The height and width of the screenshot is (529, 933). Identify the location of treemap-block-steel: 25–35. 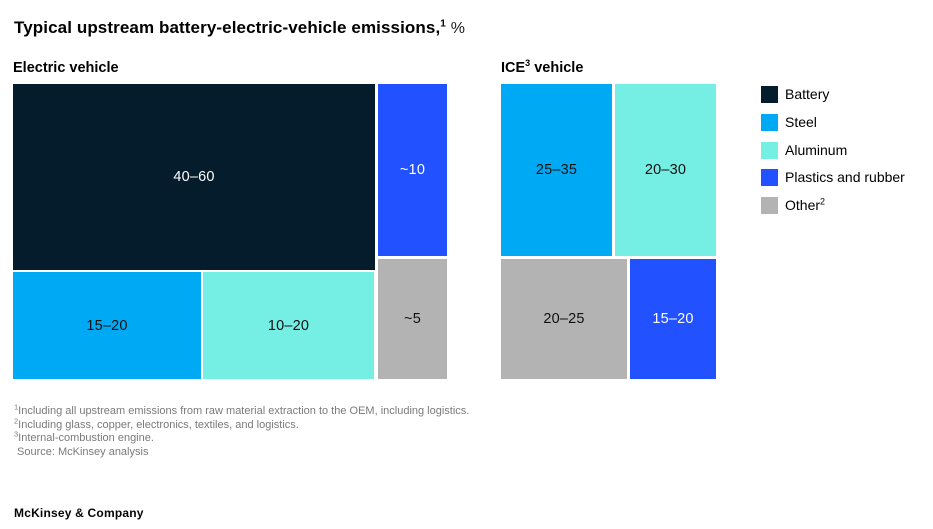
(556, 170).